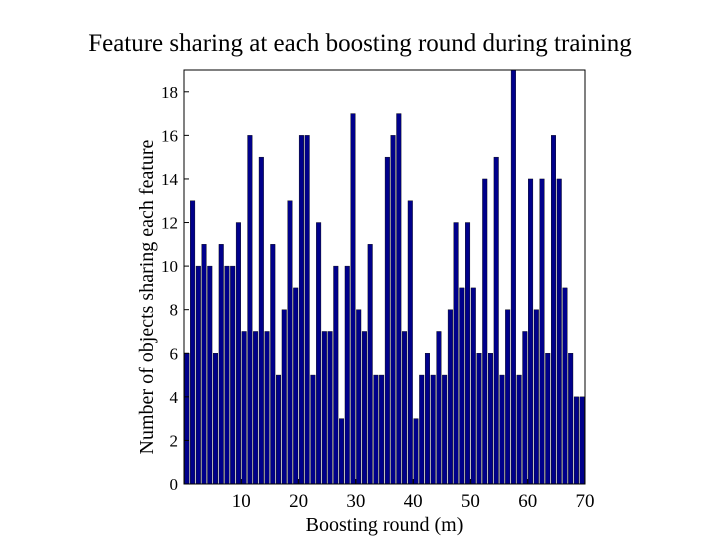 This screenshot has height=540, width=720. Describe the element at coordinates (147, 296) in the screenshot. I see `y-axis-label: Number of objects sharing each feature` at that location.